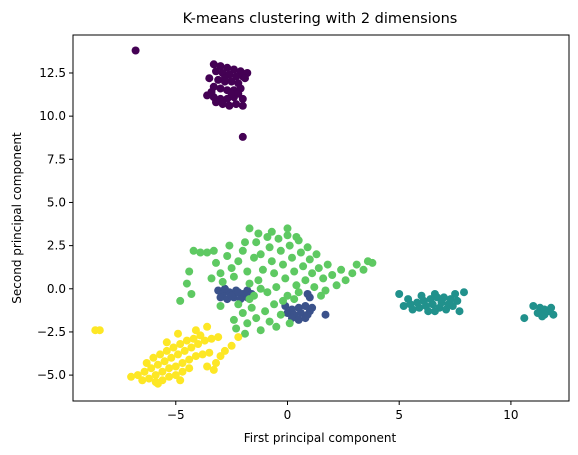 The width and height of the screenshot is (578, 455). Describe the element at coordinates (52, 116) in the screenshot. I see `y-tick-label-6: 10.0` at that location.